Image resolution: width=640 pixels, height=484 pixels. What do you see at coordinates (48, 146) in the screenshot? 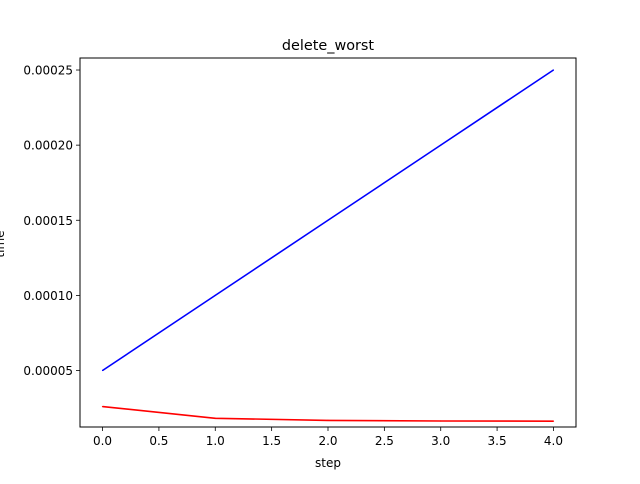
I see `y-tick-label: 0.00020` at bounding box center [48, 146].